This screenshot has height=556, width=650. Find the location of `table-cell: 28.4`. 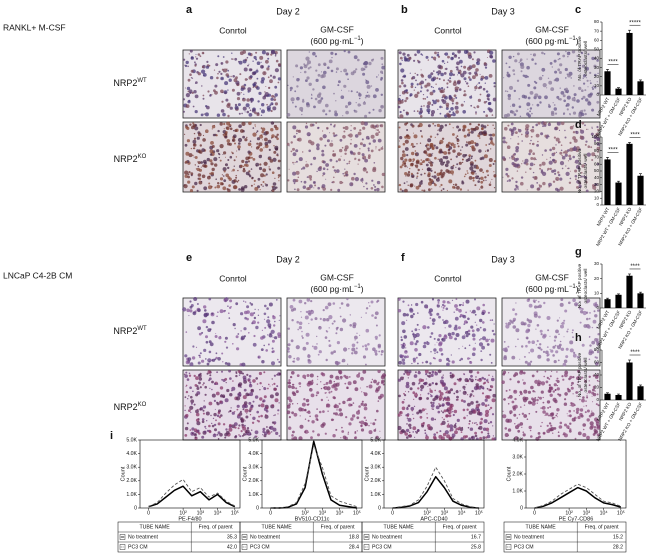

table-cell: 28.4 is located at coordinates (354, 547).